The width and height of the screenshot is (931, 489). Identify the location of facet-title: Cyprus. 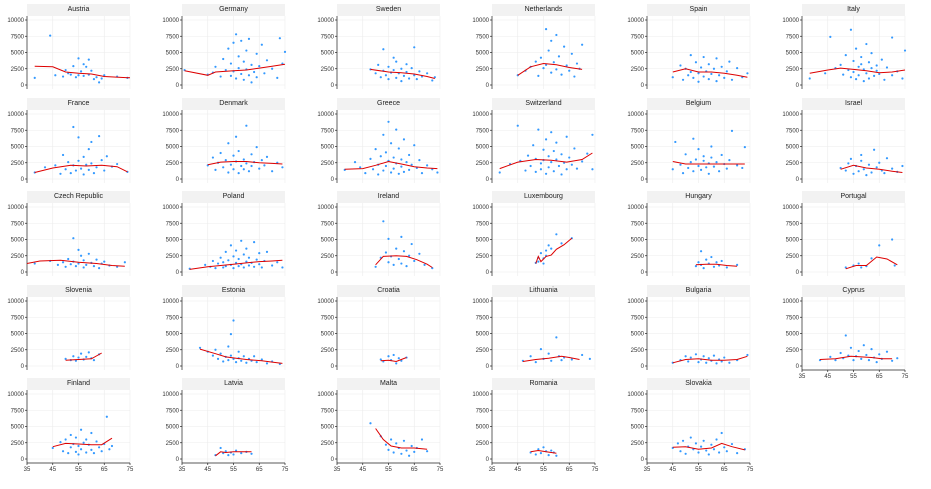
(853, 290).